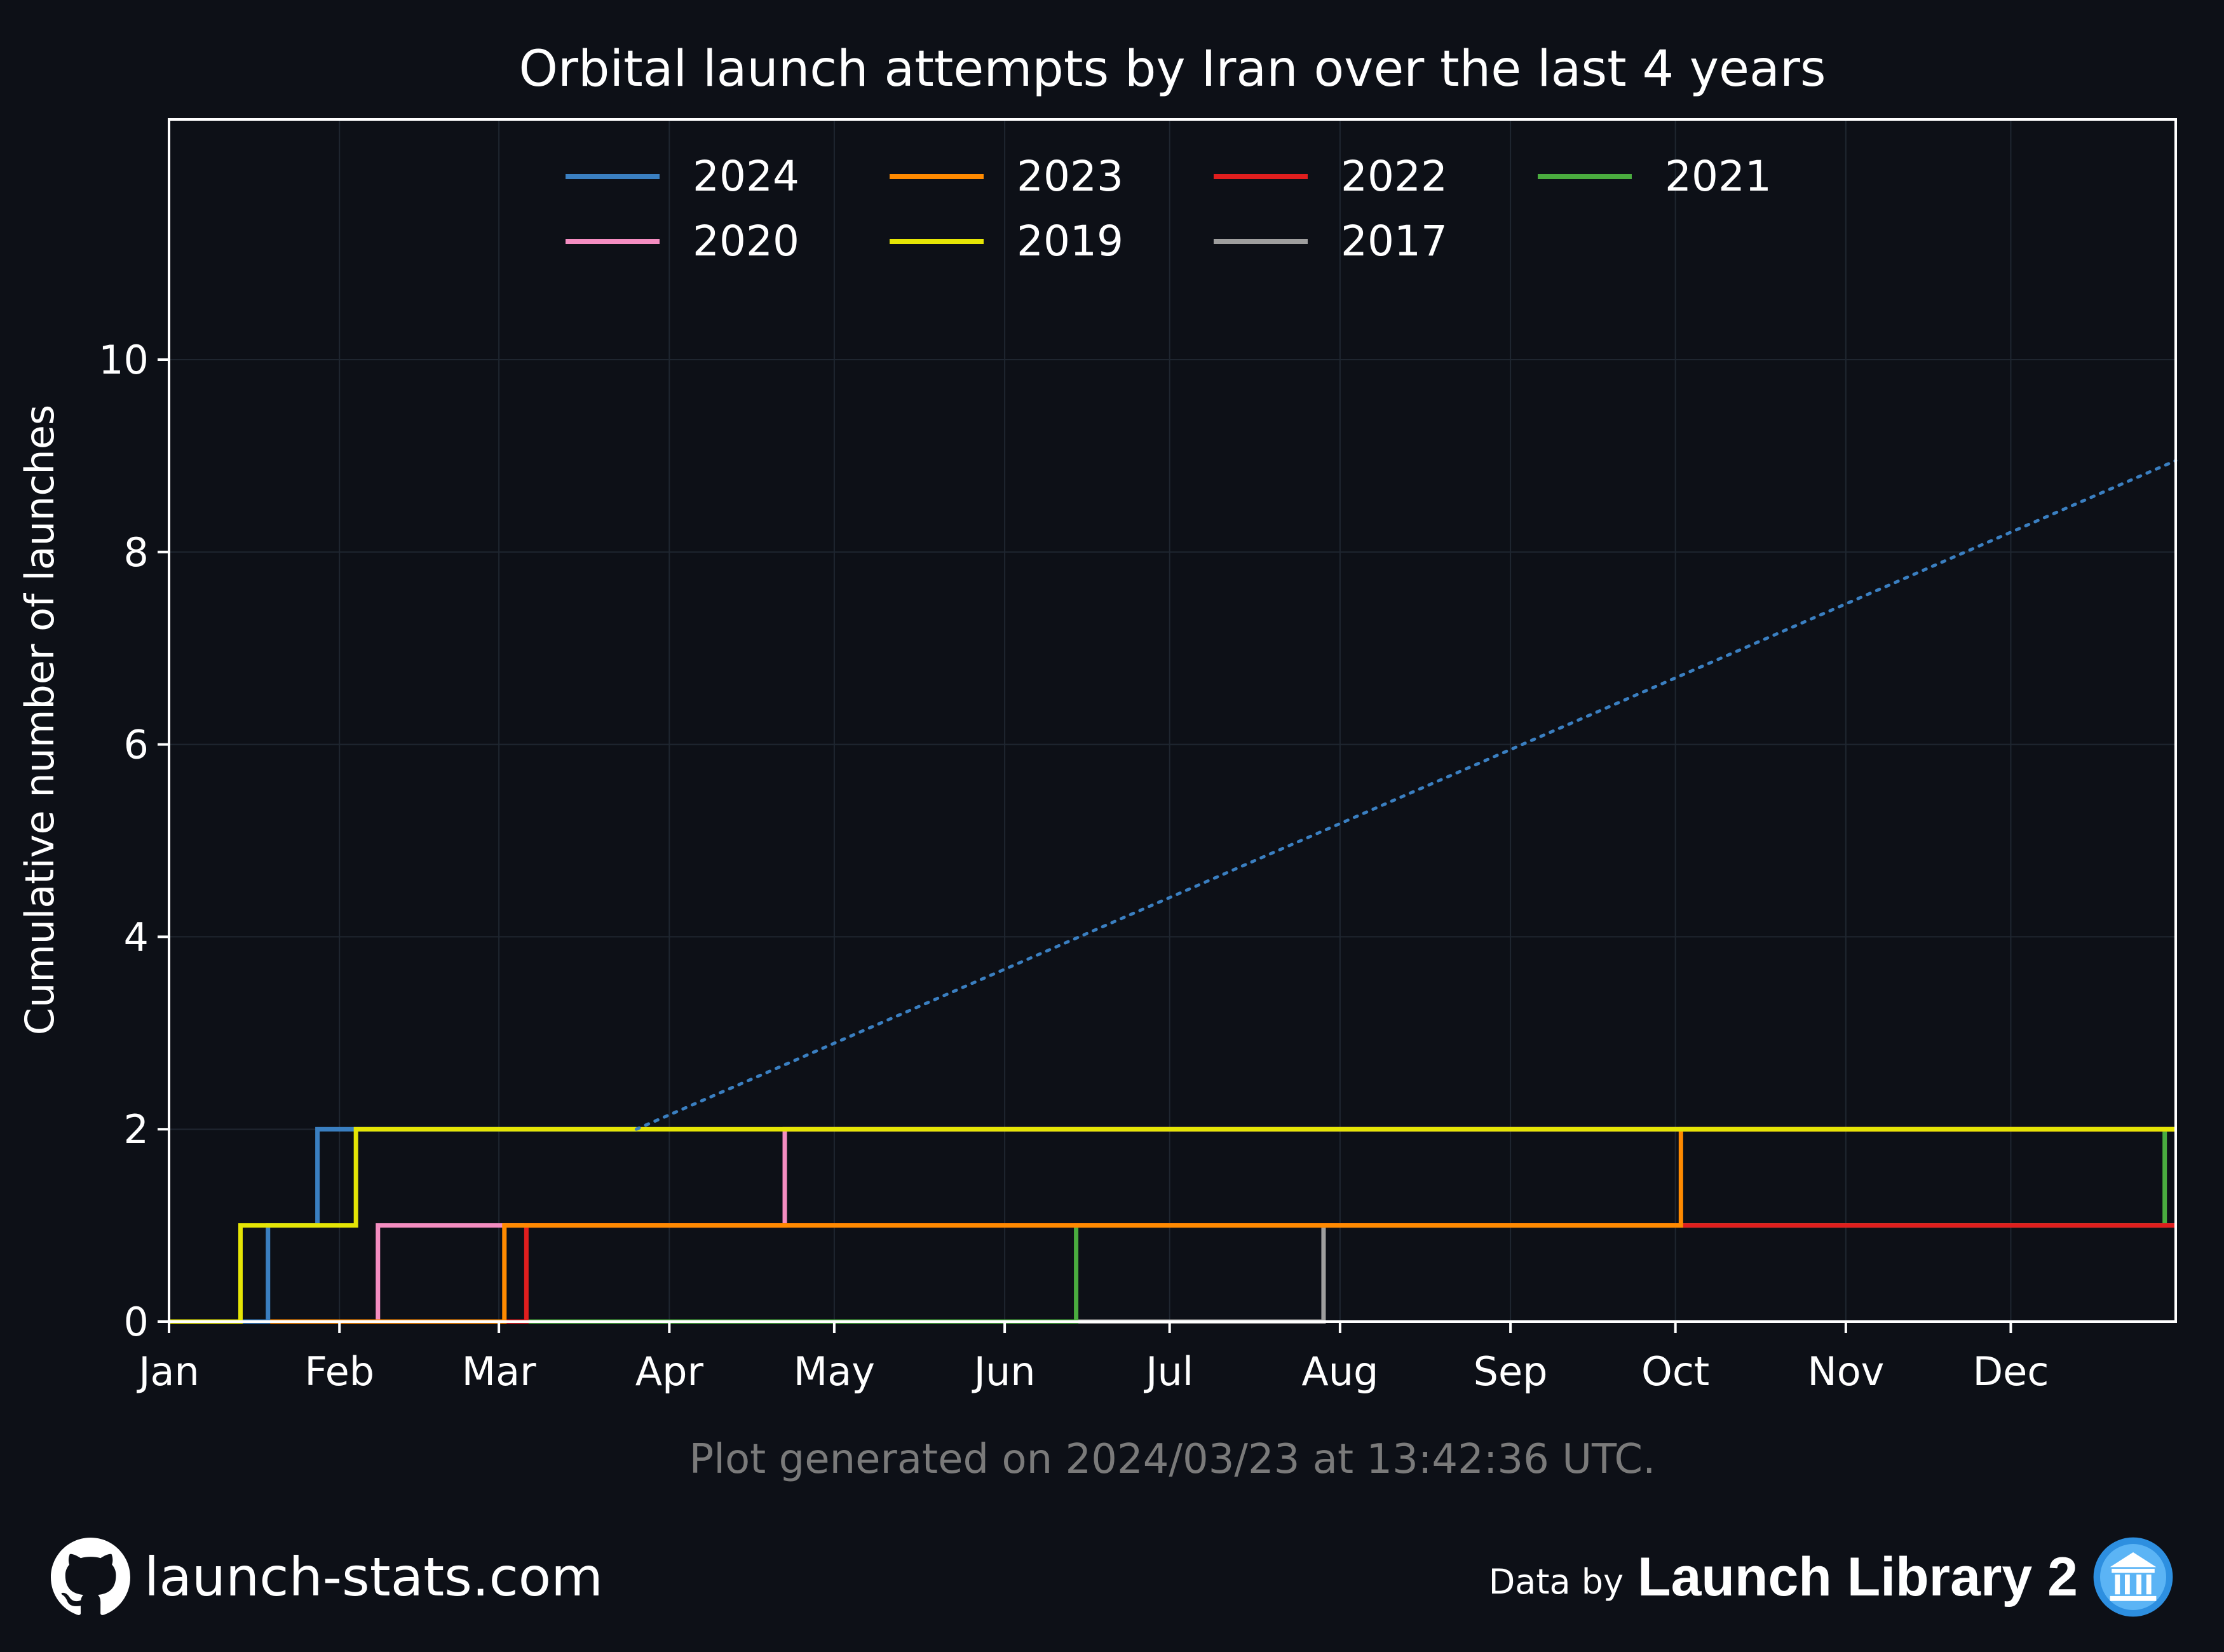 Image resolution: width=2224 pixels, height=1652 pixels. I want to click on data-source-credit: Data by Launch Library 2, so click(1831, 1578).